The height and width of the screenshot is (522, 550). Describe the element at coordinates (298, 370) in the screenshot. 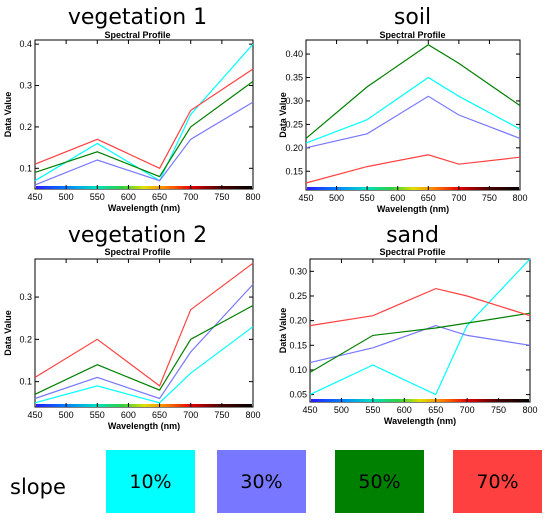

I see `y-tick-label: 0.10` at that location.